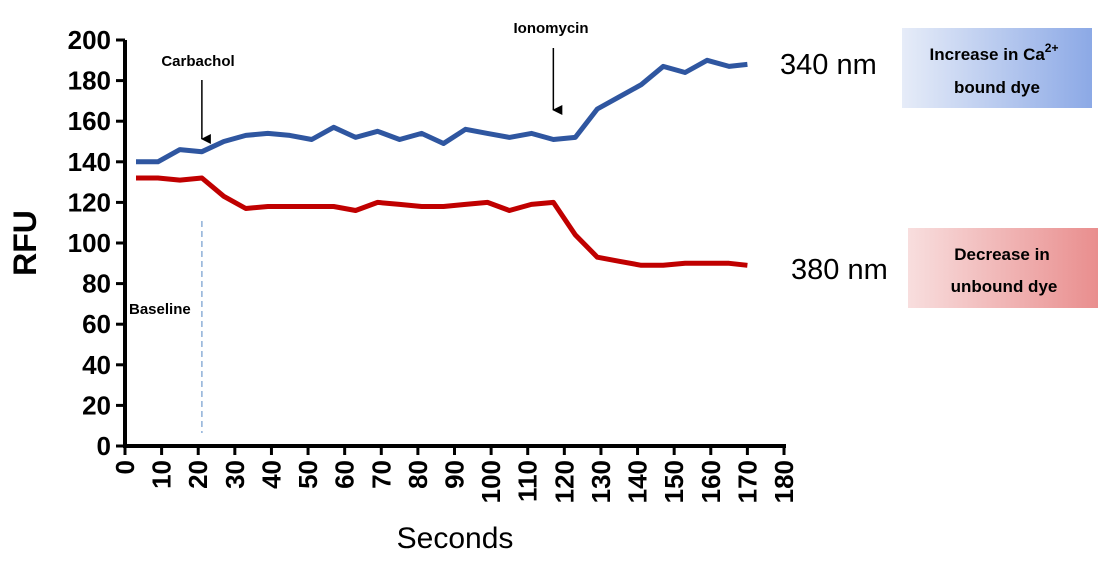  Describe the element at coordinates (455, 538) in the screenshot. I see `x-axis-title: Seconds` at that location.